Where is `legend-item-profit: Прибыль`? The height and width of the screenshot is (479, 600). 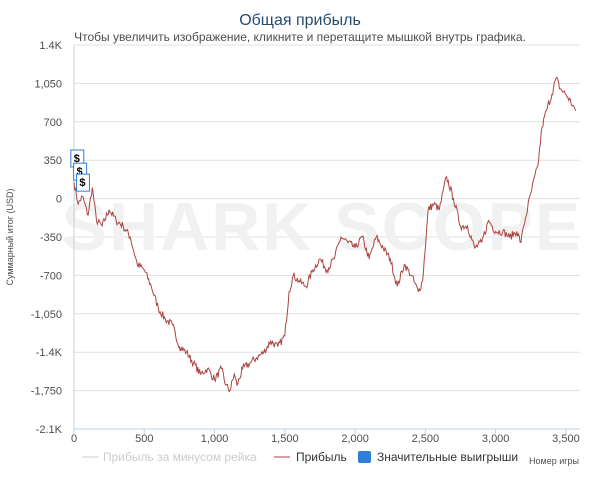
legend-item-profit: Прибыль is located at coordinates (310, 457).